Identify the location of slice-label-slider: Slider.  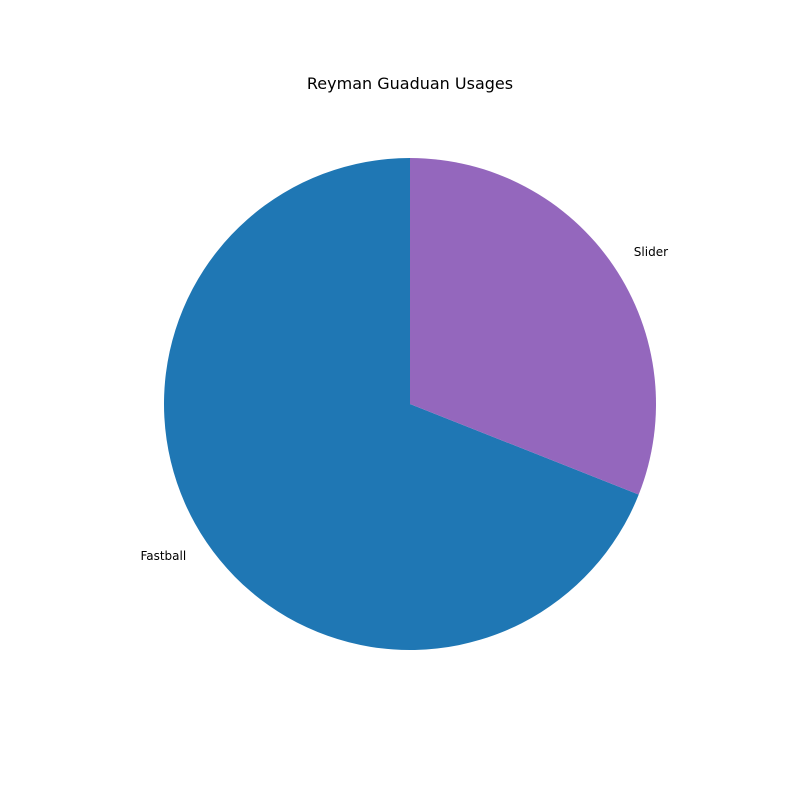
(651, 252).